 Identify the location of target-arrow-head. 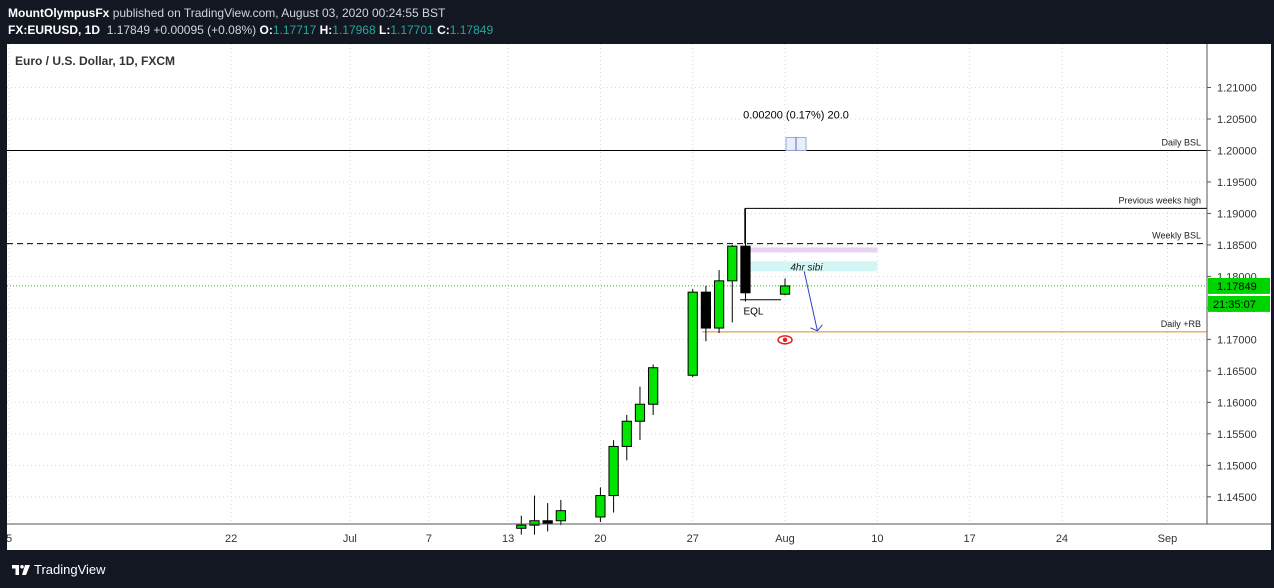
(816, 328).